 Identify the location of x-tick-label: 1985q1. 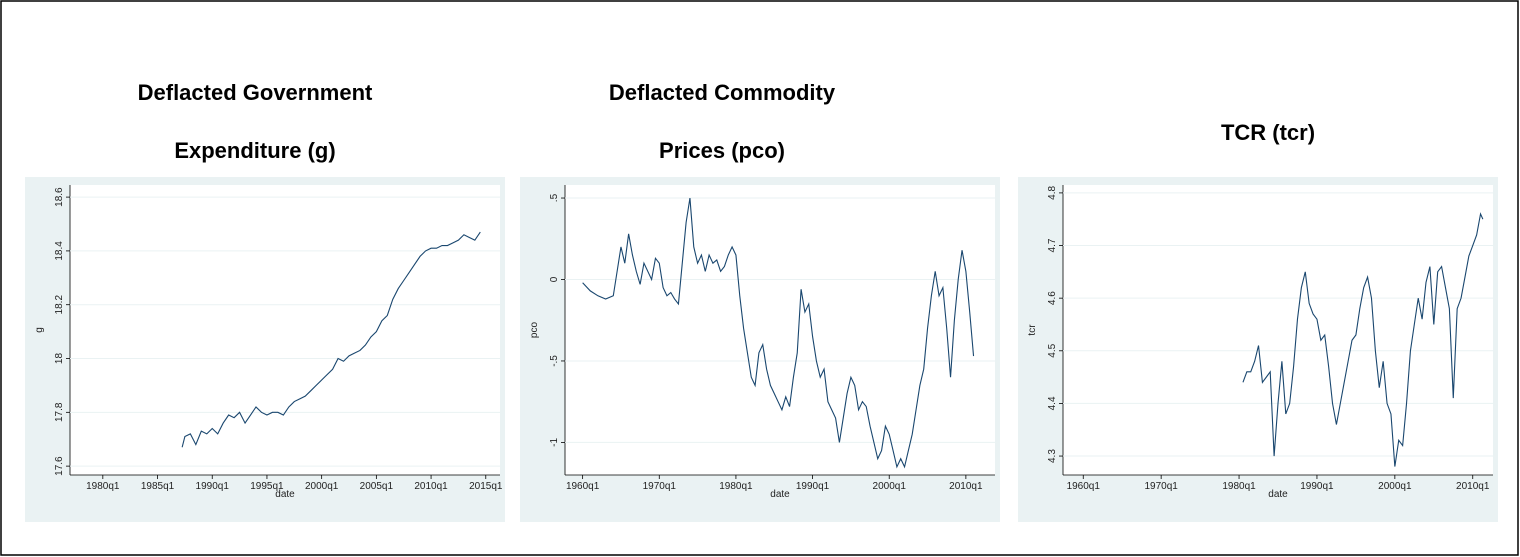
(158, 486).